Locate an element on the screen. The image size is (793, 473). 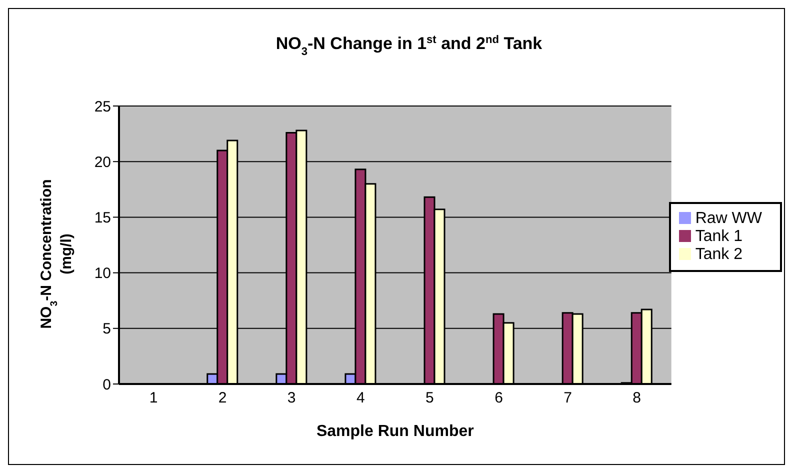
x-tick-label: 7 is located at coordinates (568, 398).